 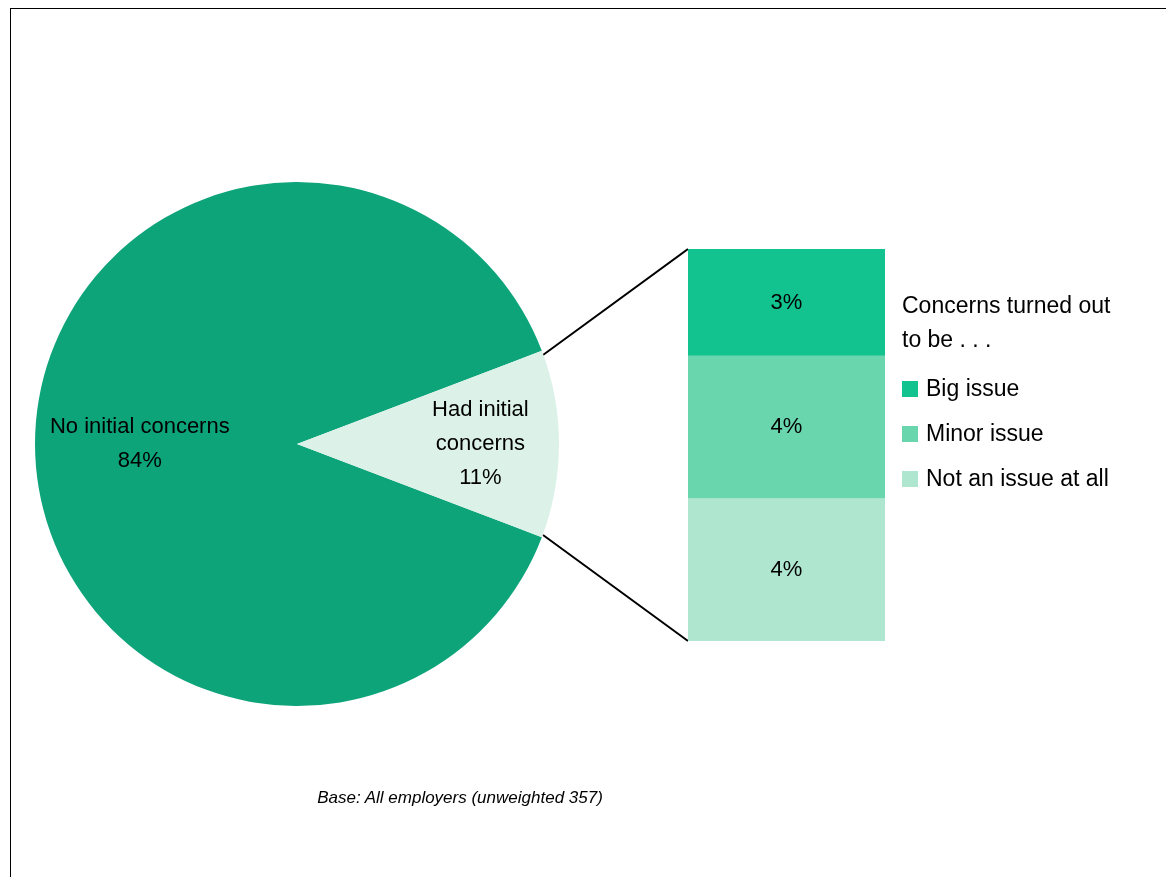 What do you see at coordinates (973, 388) in the screenshot?
I see `legend-label: Big issue` at bounding box center [973, 388].